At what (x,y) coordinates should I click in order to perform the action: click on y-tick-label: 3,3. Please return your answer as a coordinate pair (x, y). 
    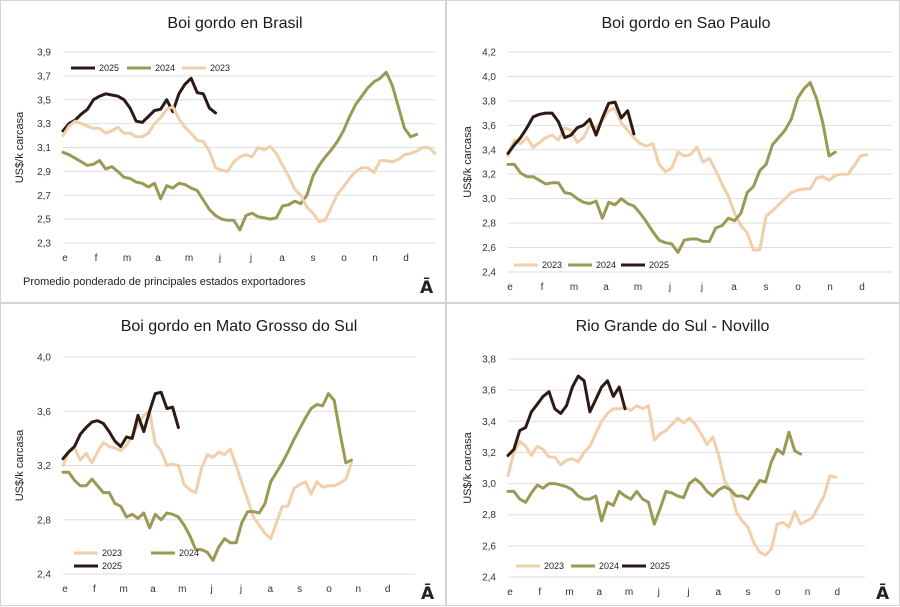
    Looking at the image, I should click on (44, 124).